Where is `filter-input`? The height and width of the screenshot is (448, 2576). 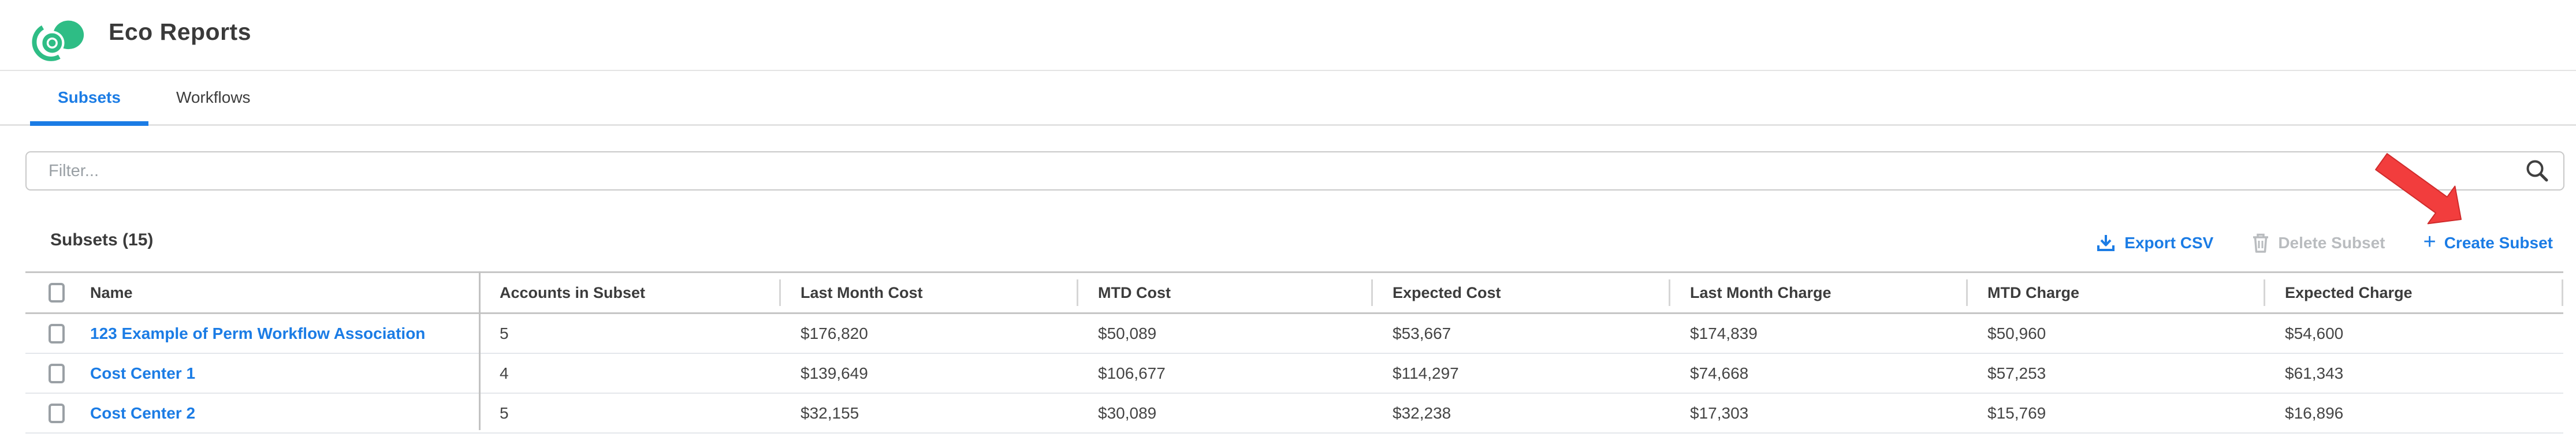 filter-input is located at coordinates (1294, 171).